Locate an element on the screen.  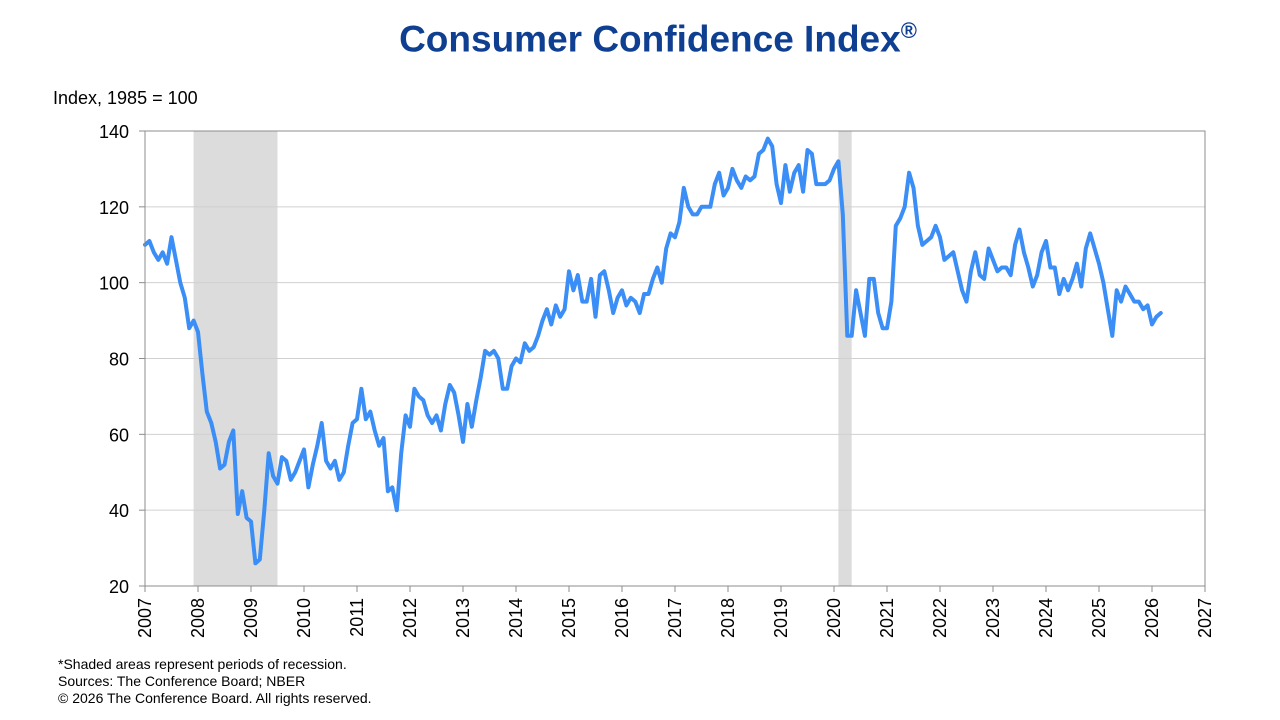
x-tick-label-2027: 2027 is located at coordinates (1205, 618).